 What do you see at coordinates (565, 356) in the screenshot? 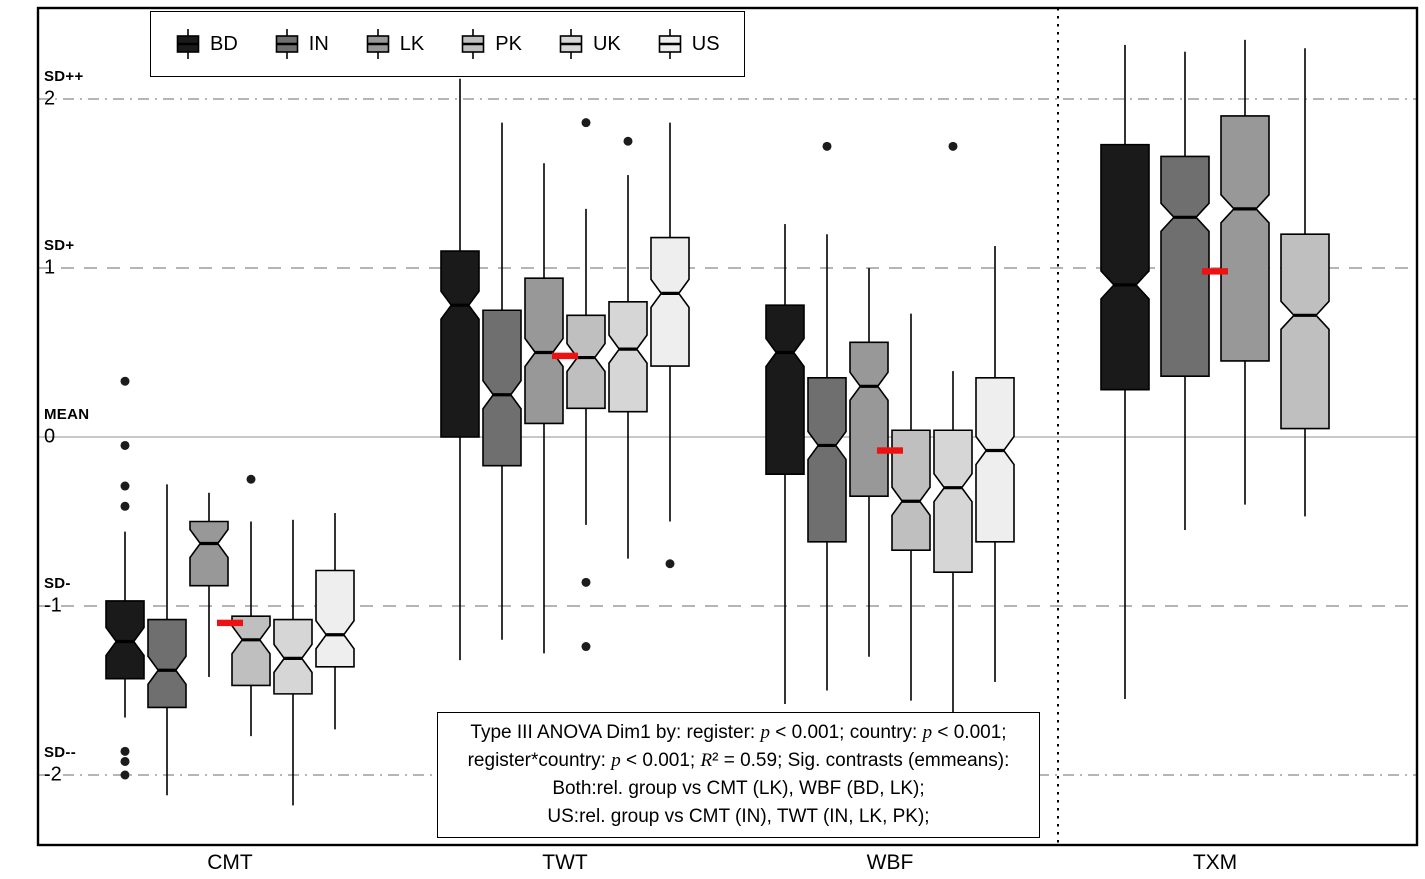
I see `red-mean-marker-TWT` at bounding box center [565, 356].